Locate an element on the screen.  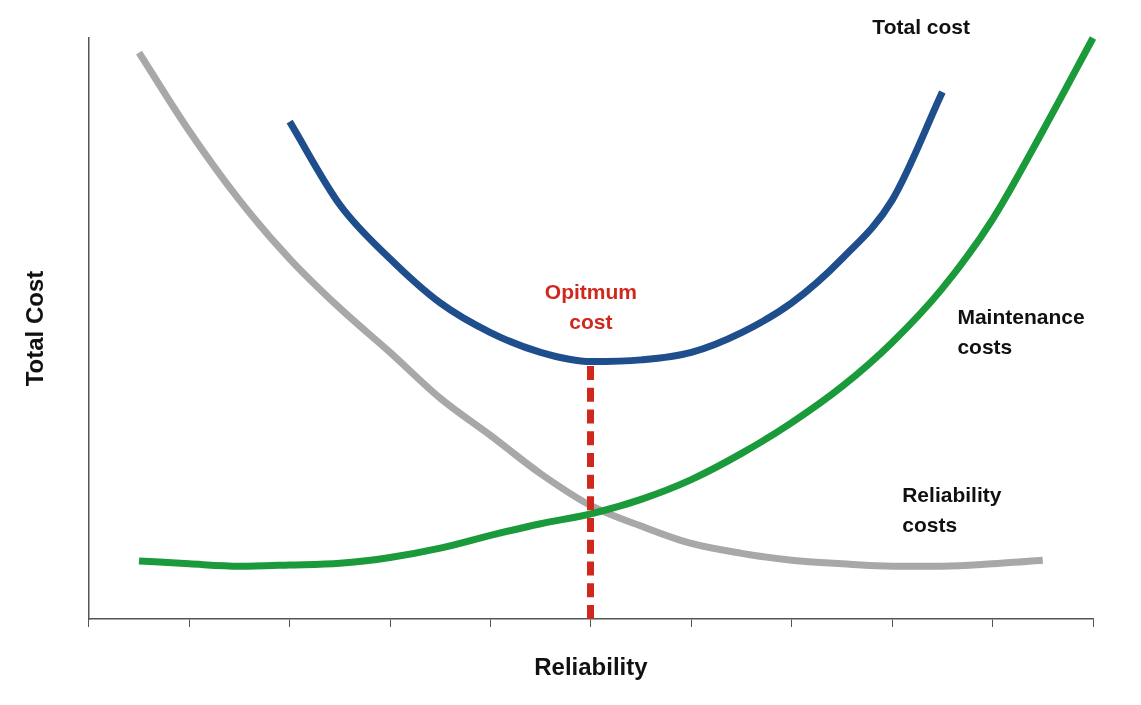
series-label: Reliability costs is located at coordinates (952, 509).